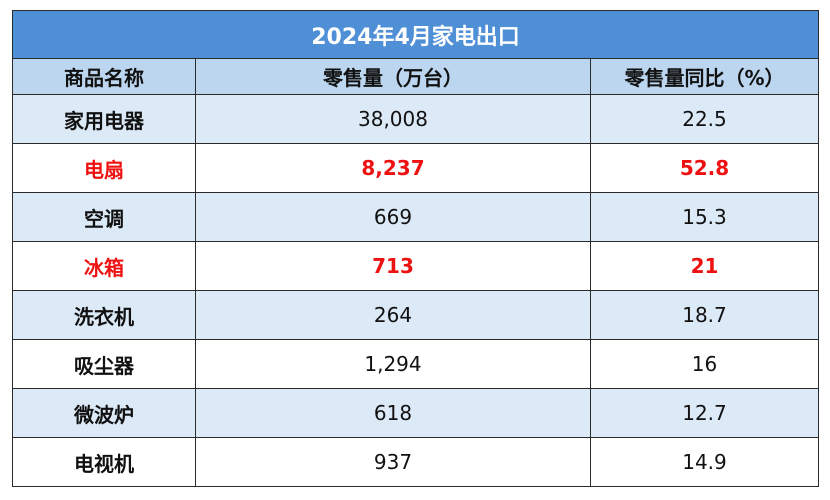 Image resolution: width=830 pixels, height=500 pixels. Describe the element at coordinates (704, 119) in the screenshot. I see `value-cell: 22.5` at that location.